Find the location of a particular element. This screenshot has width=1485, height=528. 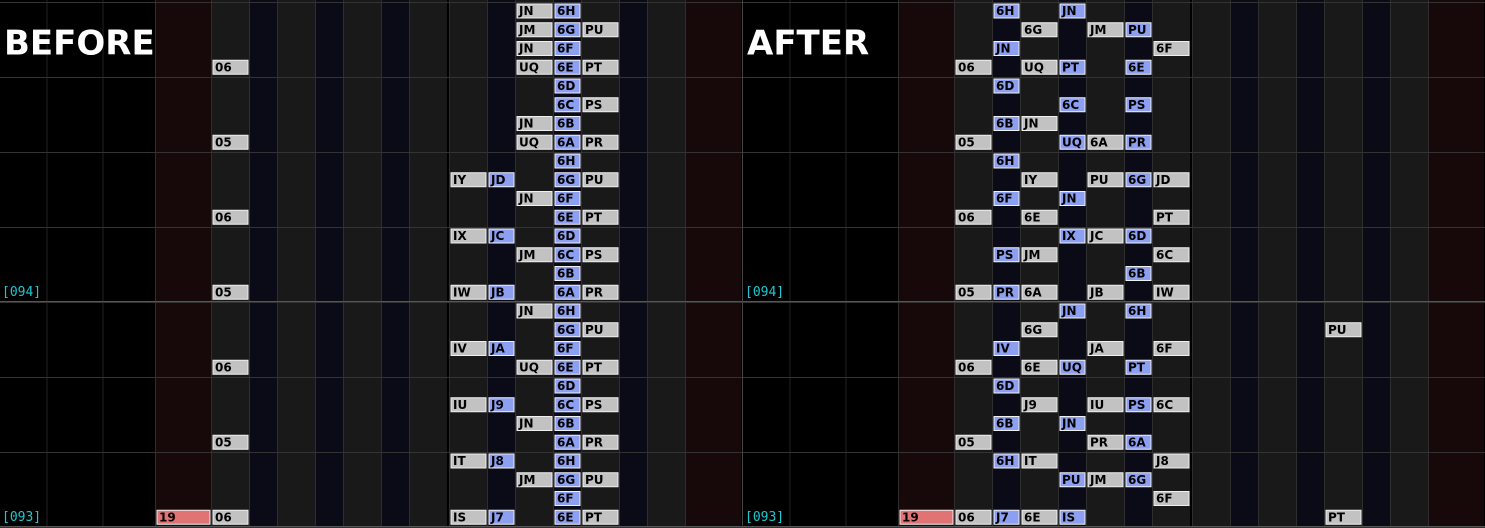

note-label: PR is located at coordinates (1005, 292).